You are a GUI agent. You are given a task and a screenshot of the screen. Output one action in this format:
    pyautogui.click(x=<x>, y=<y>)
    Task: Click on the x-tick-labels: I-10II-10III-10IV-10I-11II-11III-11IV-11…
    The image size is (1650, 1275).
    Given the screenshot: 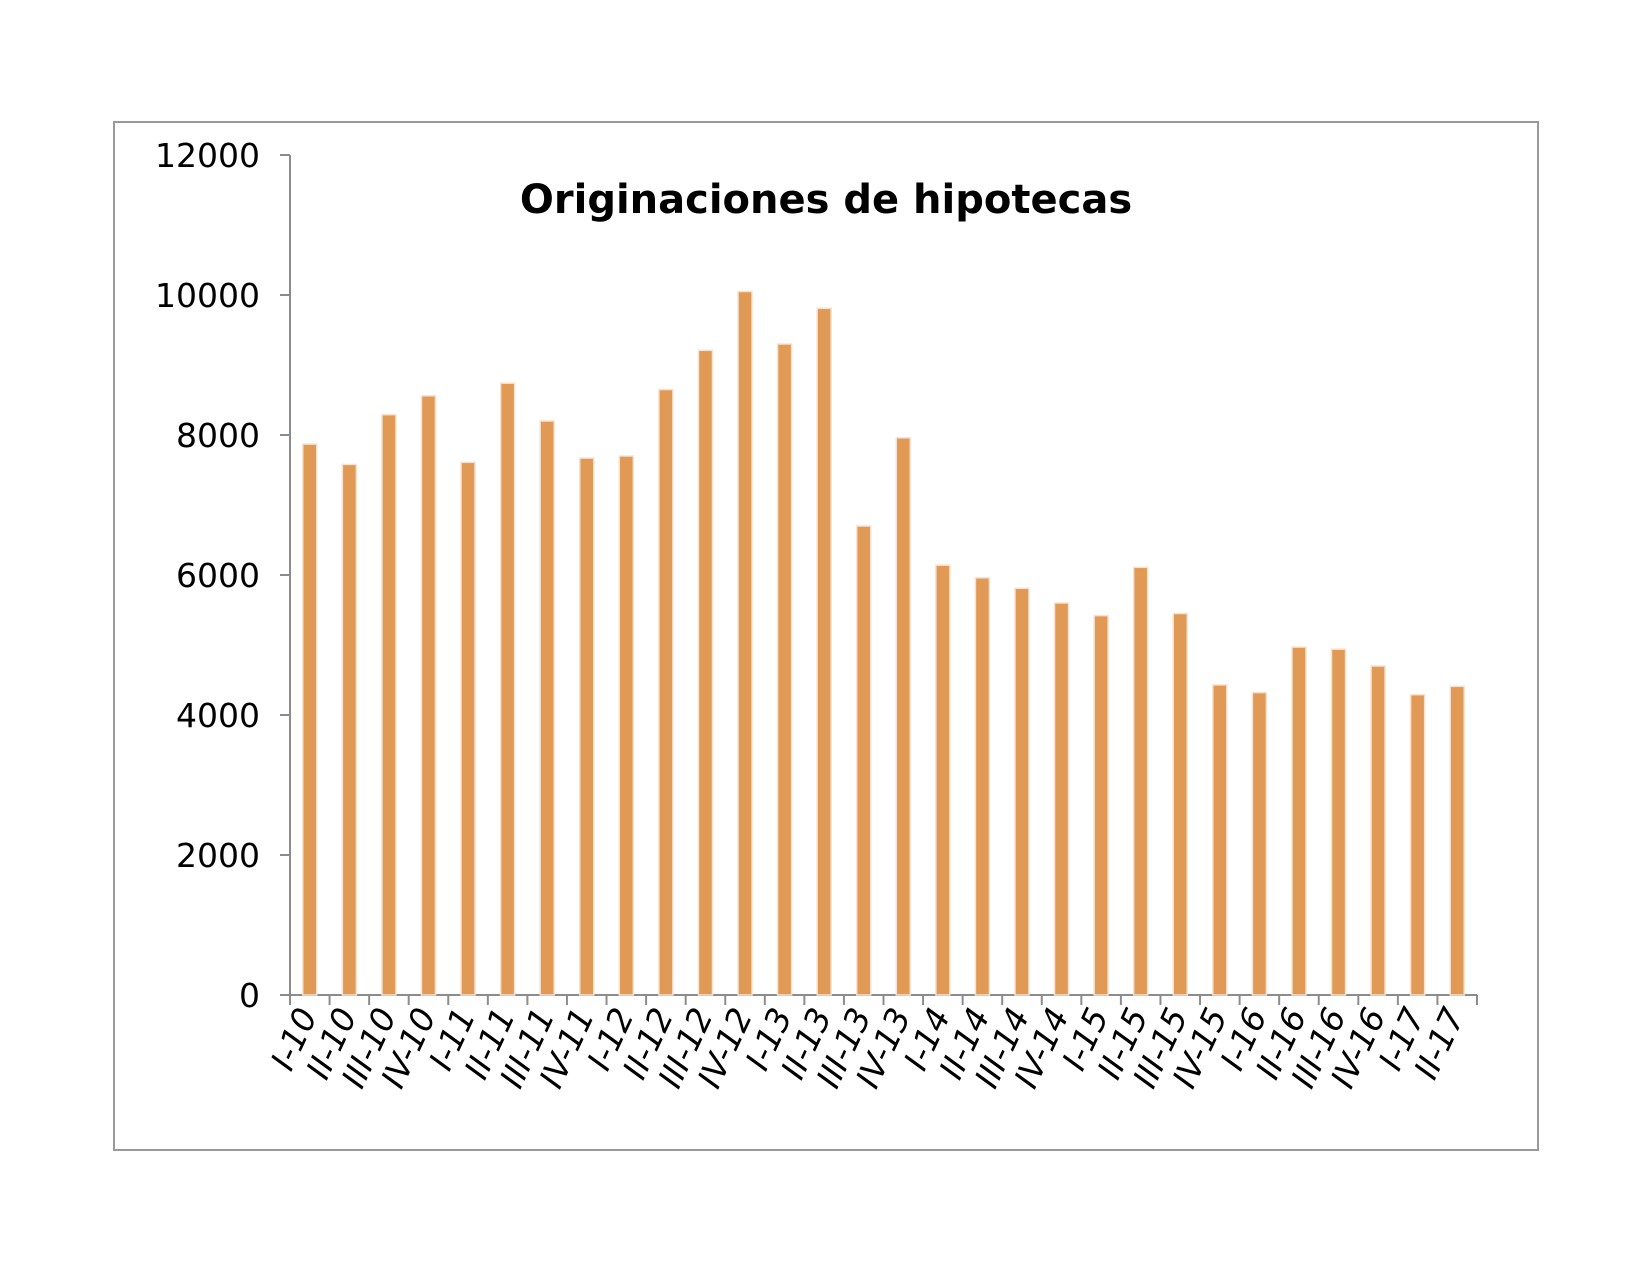 What is the action you would take?
    pyautogui.click(x=868, y=1048)
    